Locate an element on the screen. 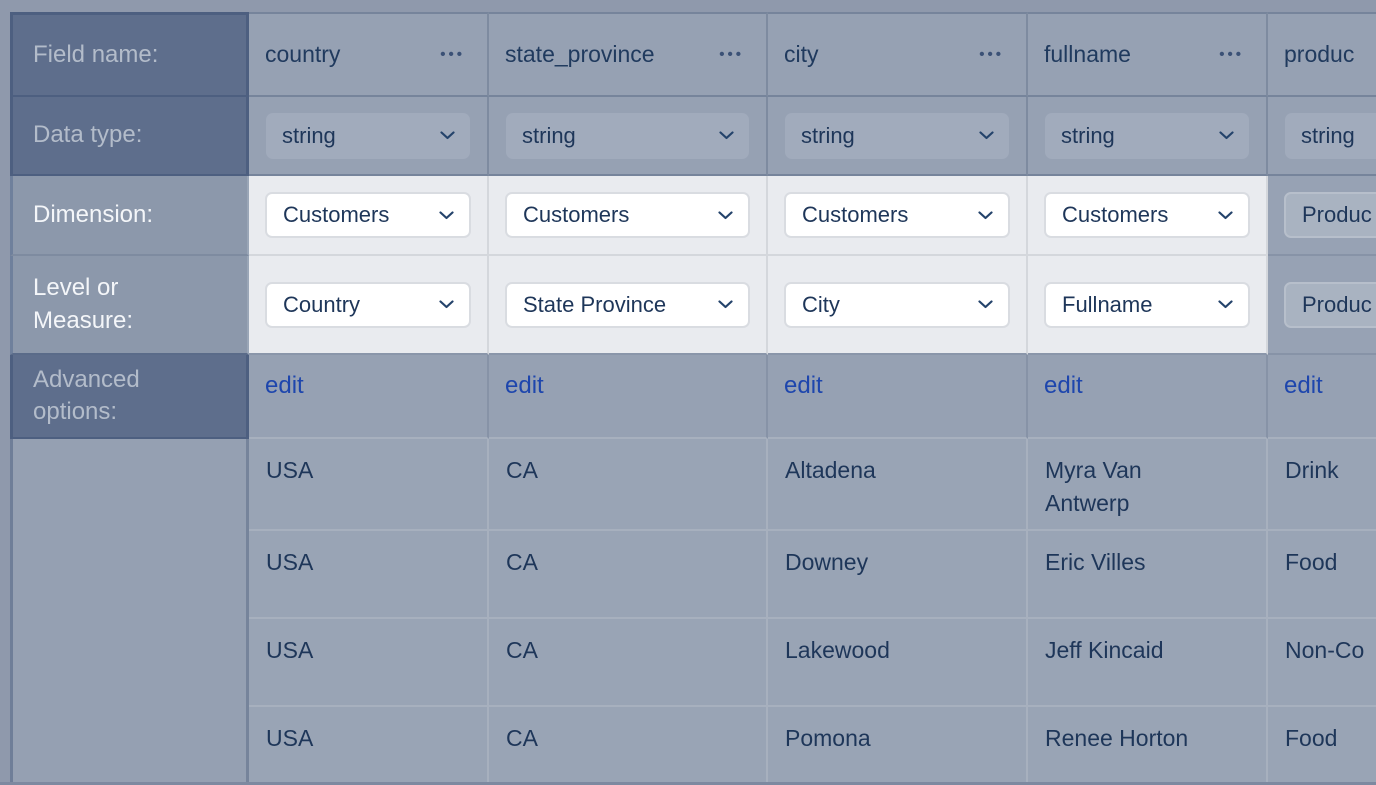 This screenshot has height=785, width=1376. field-name-cell: state_province ••• is located at coordinates (628, 54).